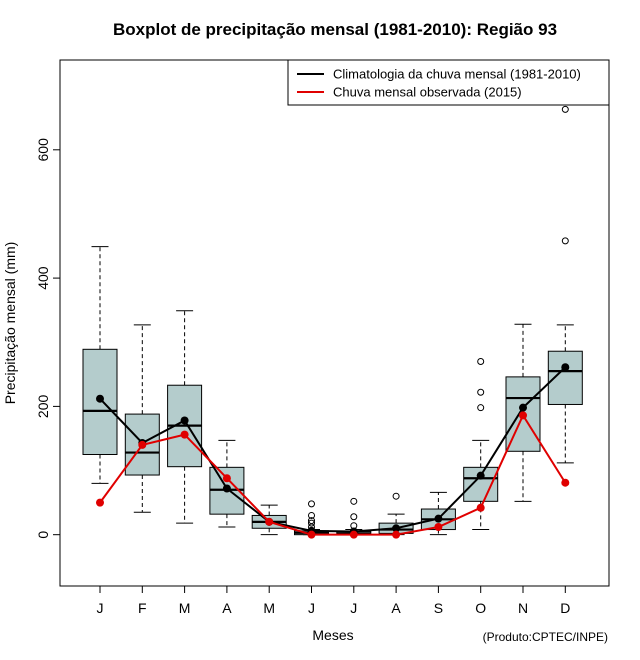  What do you see at coordinates (545, 637) in the screenshot?
I see `credit-text: (Produto:CPTEC/INPE)` at bounding box center [545, 637].